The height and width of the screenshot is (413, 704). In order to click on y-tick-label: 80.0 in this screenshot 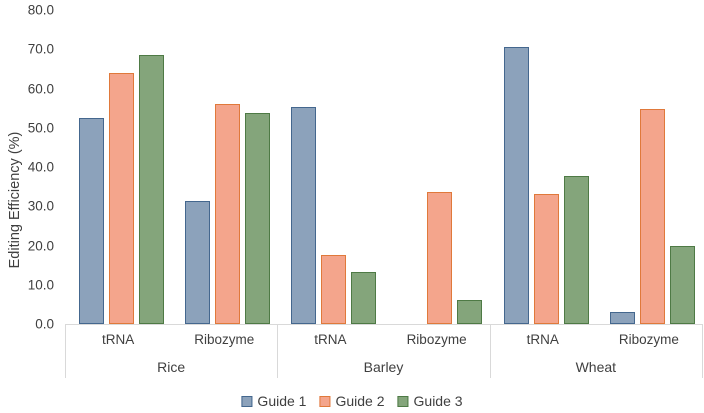, I will do `click(40, 10)`.